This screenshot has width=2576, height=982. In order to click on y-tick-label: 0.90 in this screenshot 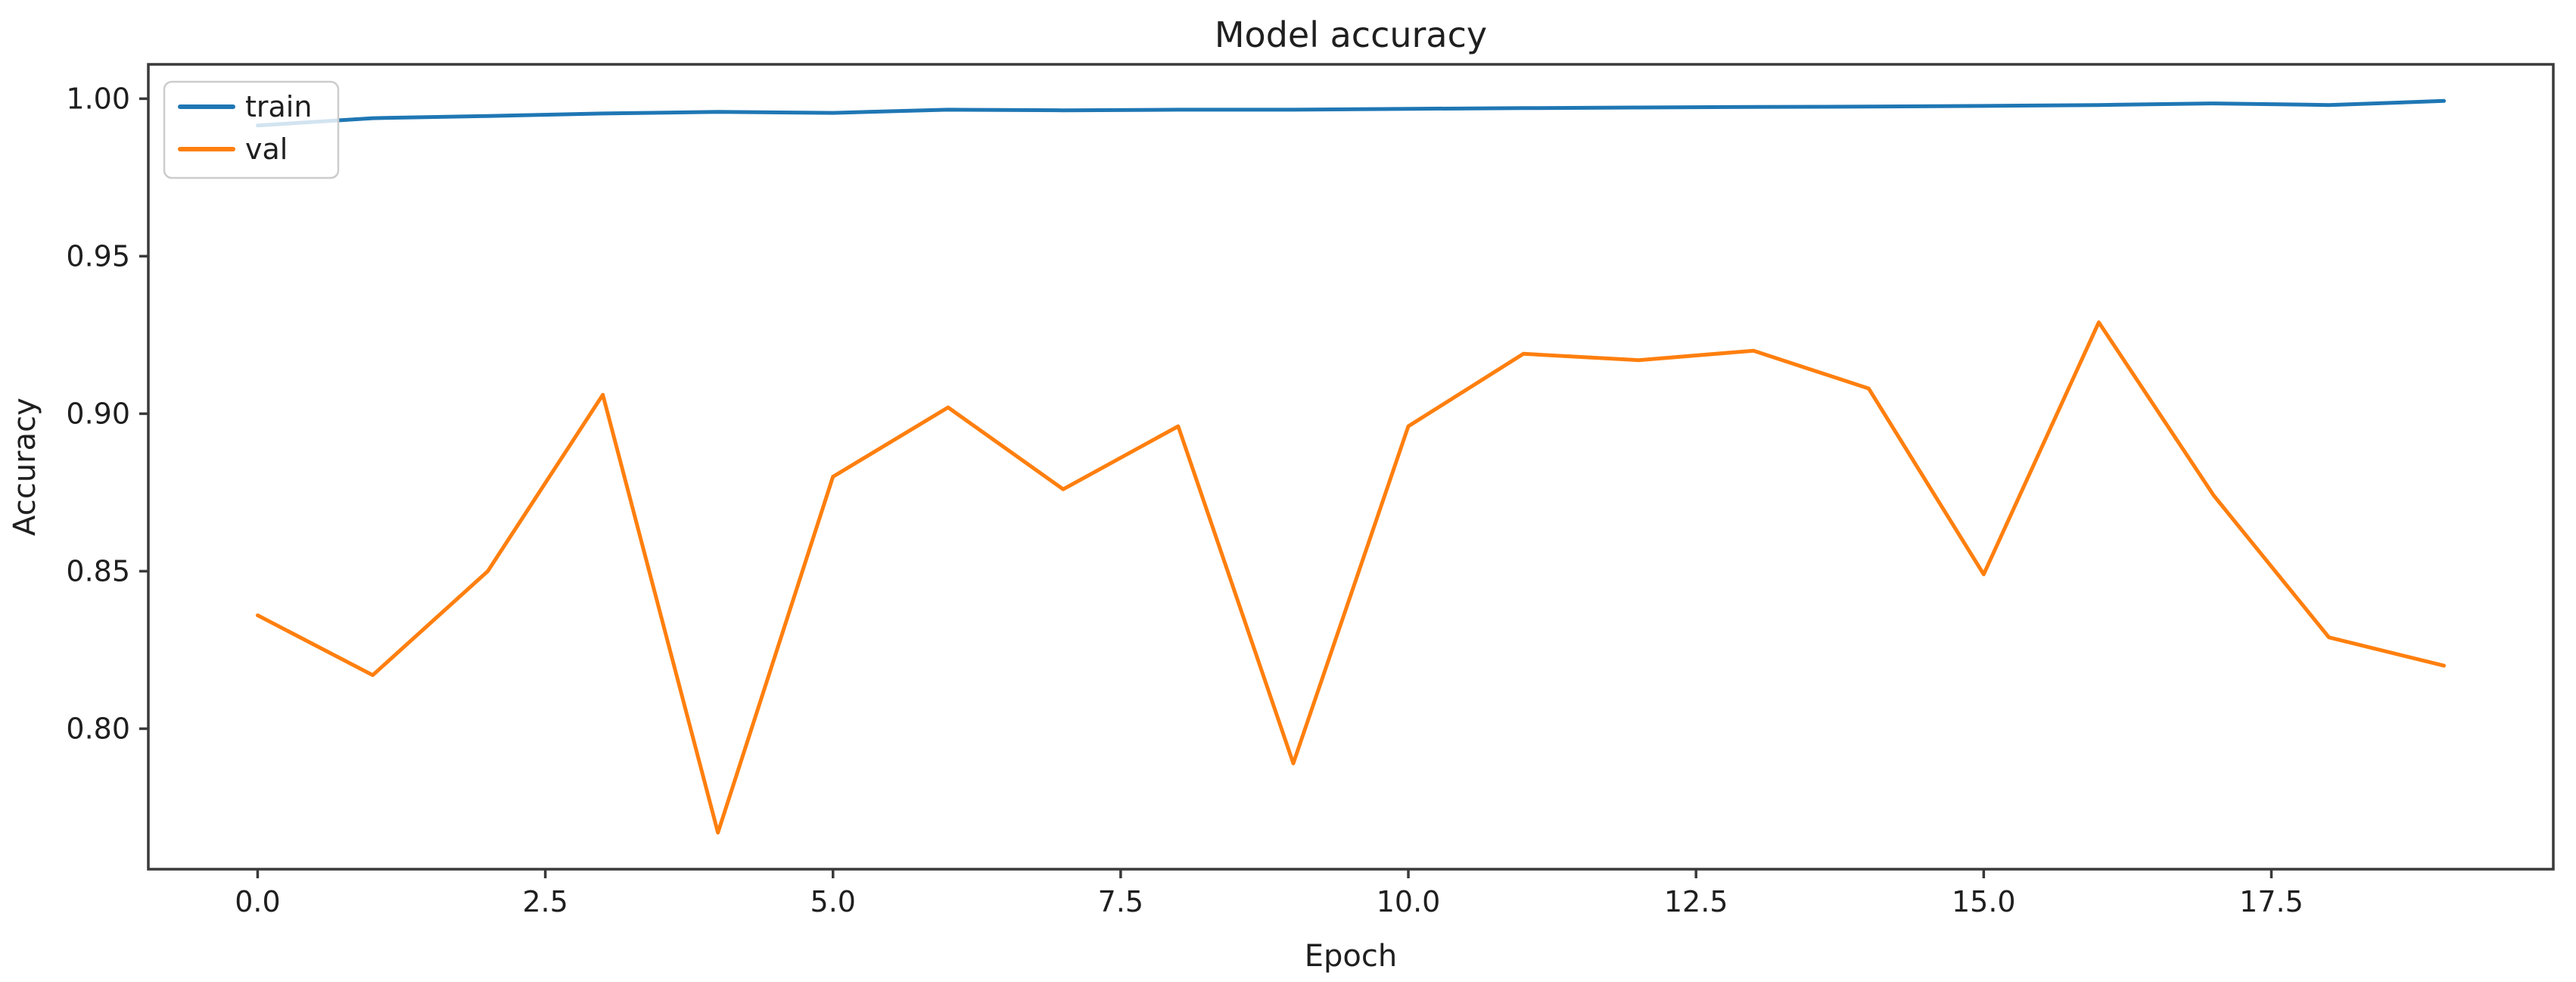, I will do `click(98, 414)`.